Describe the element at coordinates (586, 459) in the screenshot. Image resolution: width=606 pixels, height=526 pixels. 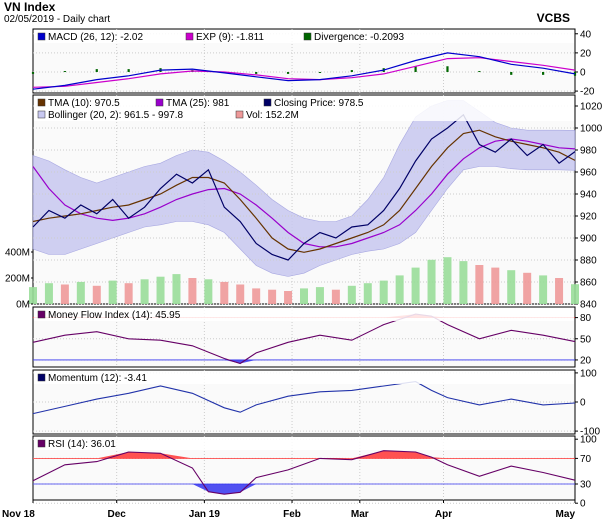
I see `osc4-tick-label: 70` at that location.